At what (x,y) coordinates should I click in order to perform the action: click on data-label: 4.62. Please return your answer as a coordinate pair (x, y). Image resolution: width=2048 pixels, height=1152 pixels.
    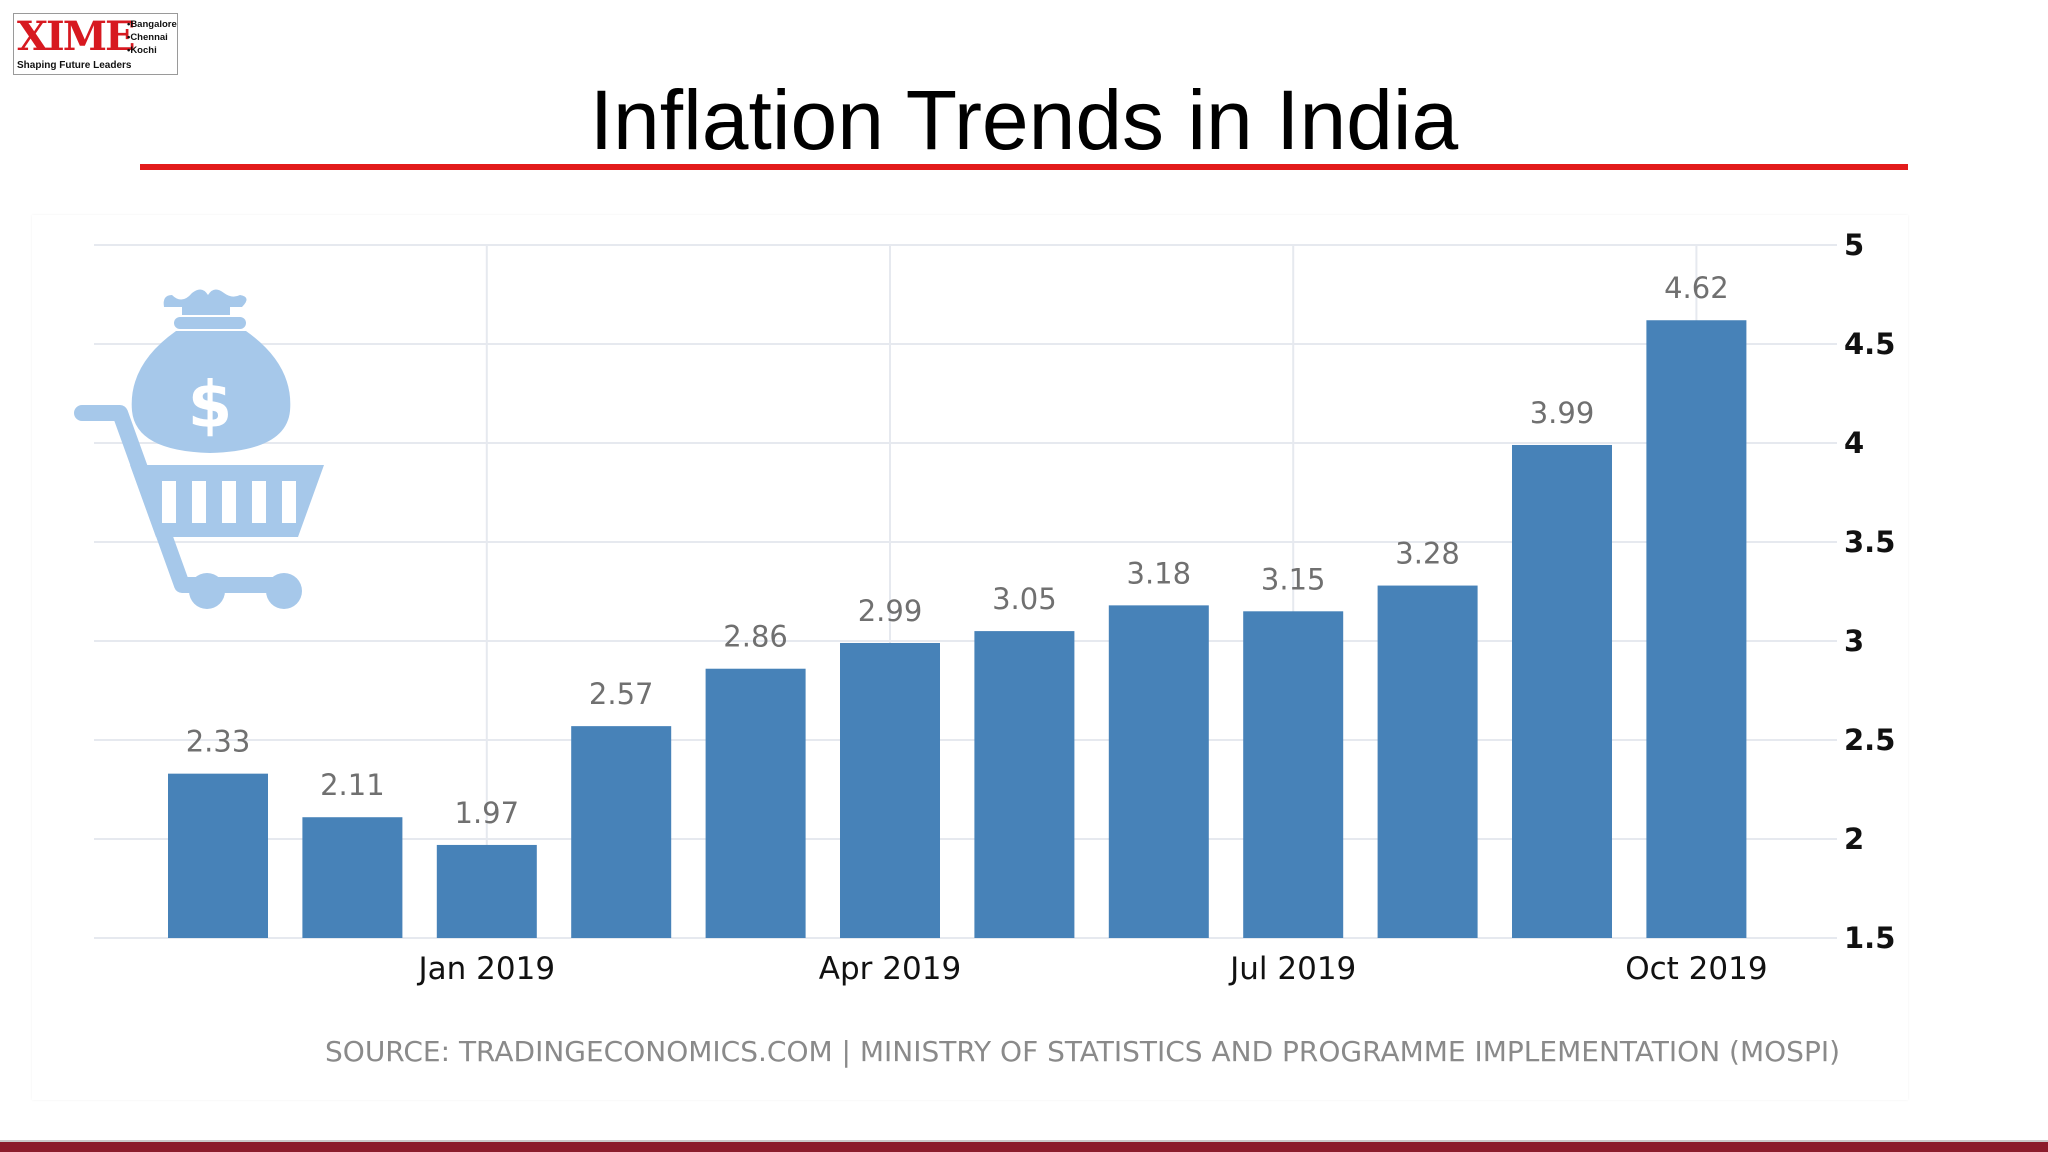
    Looking at the image, I should click on (1696, 288).